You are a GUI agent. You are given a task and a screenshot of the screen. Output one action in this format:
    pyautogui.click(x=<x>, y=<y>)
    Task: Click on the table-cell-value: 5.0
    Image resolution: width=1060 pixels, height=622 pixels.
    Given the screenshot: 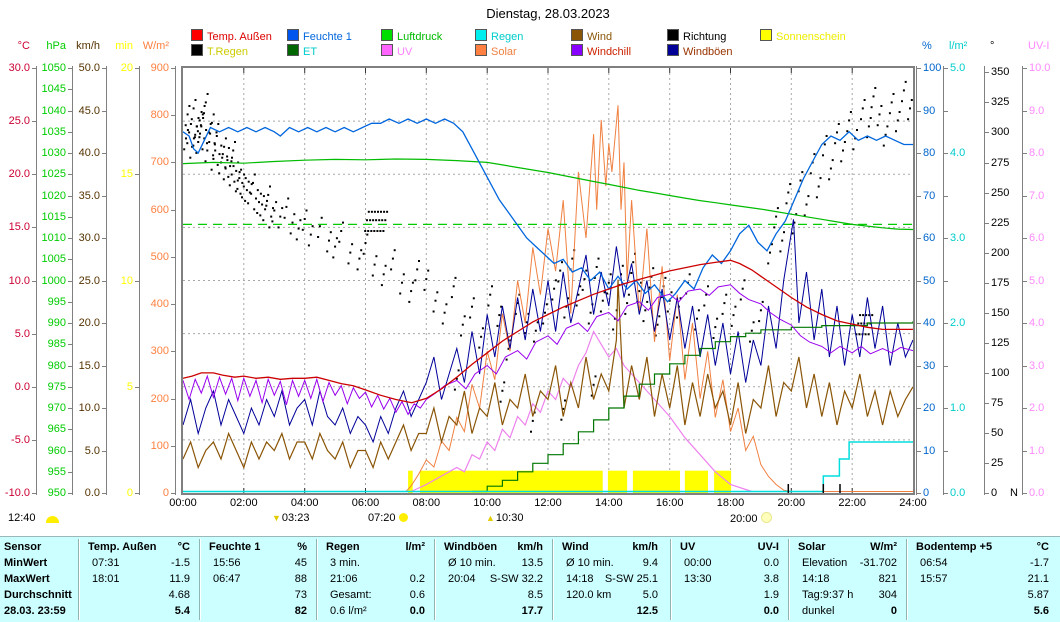 What is the action you would take?
    pyautogui.click(x=650, y=595)
    